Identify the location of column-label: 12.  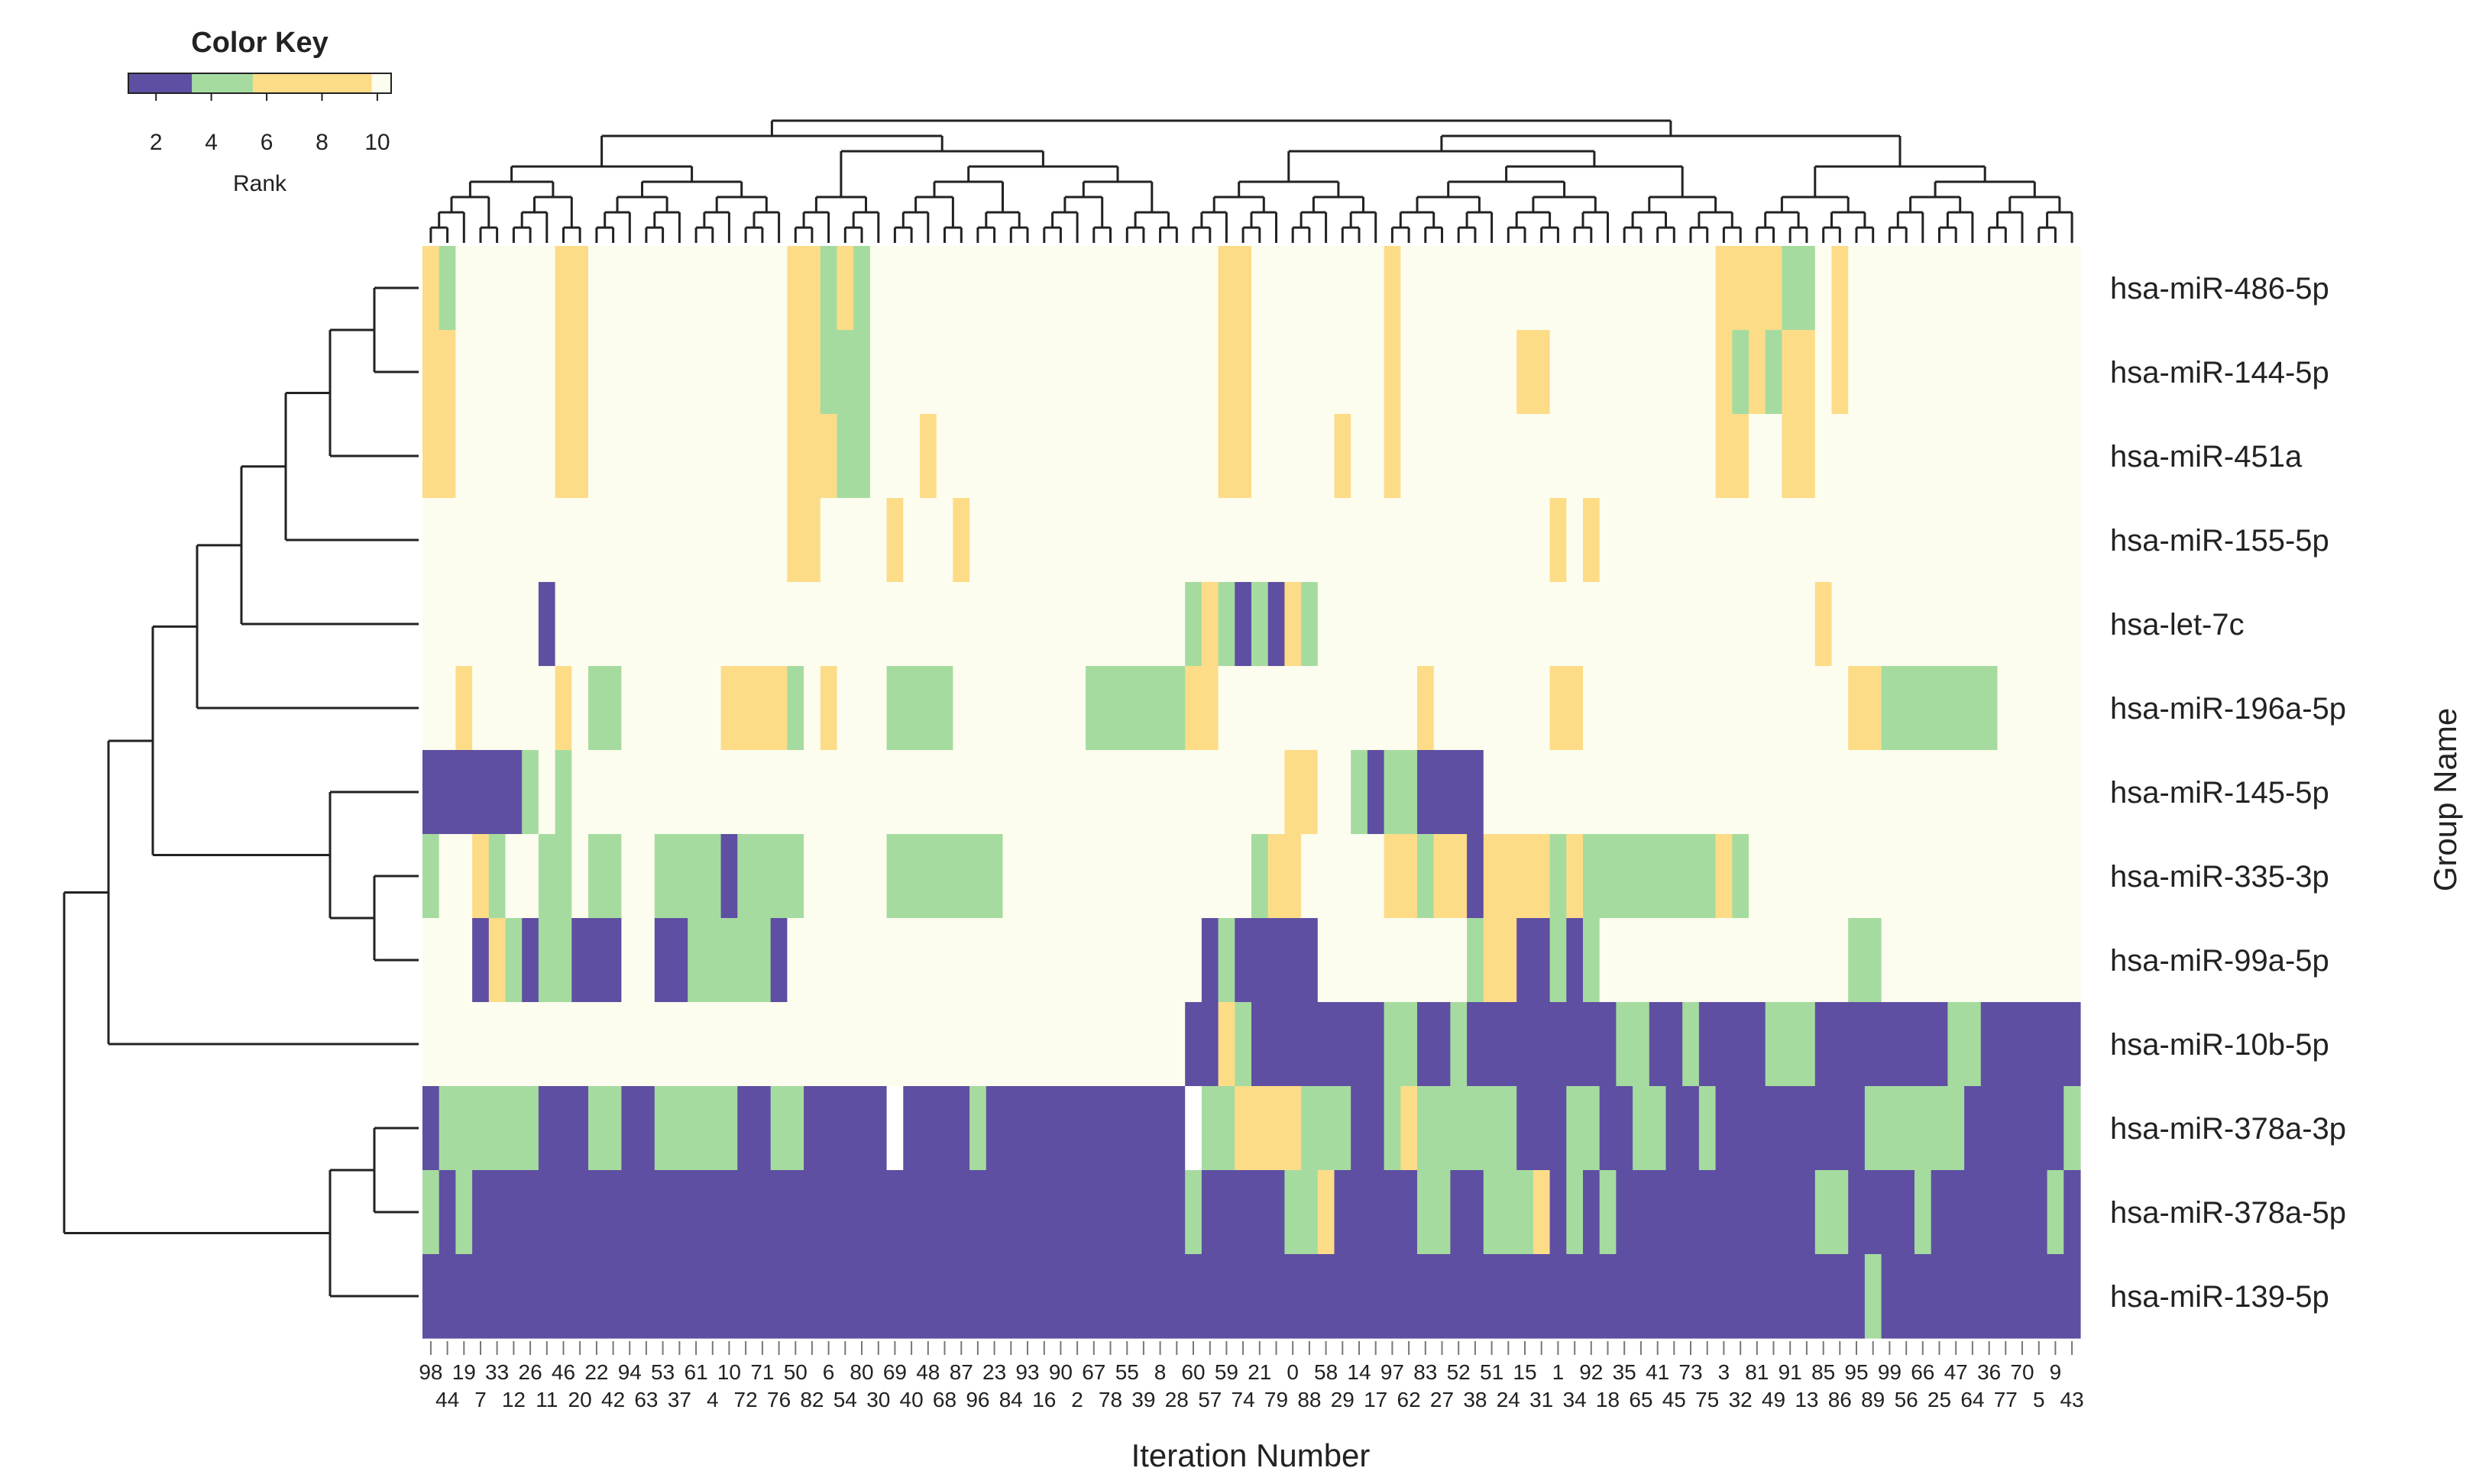
(514, 1399).